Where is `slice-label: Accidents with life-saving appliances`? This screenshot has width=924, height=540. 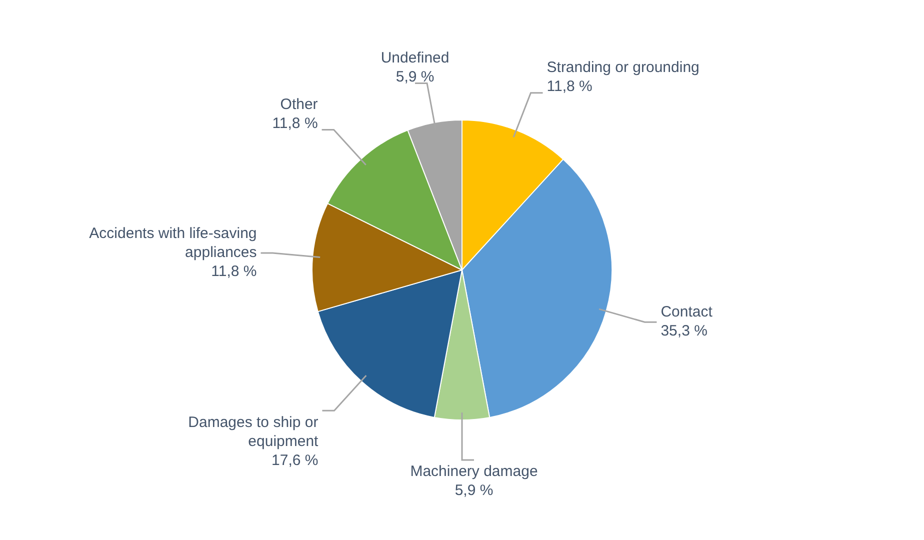
slice-label: Accidents with life-saving appliances is located at coordinates (173, 243).